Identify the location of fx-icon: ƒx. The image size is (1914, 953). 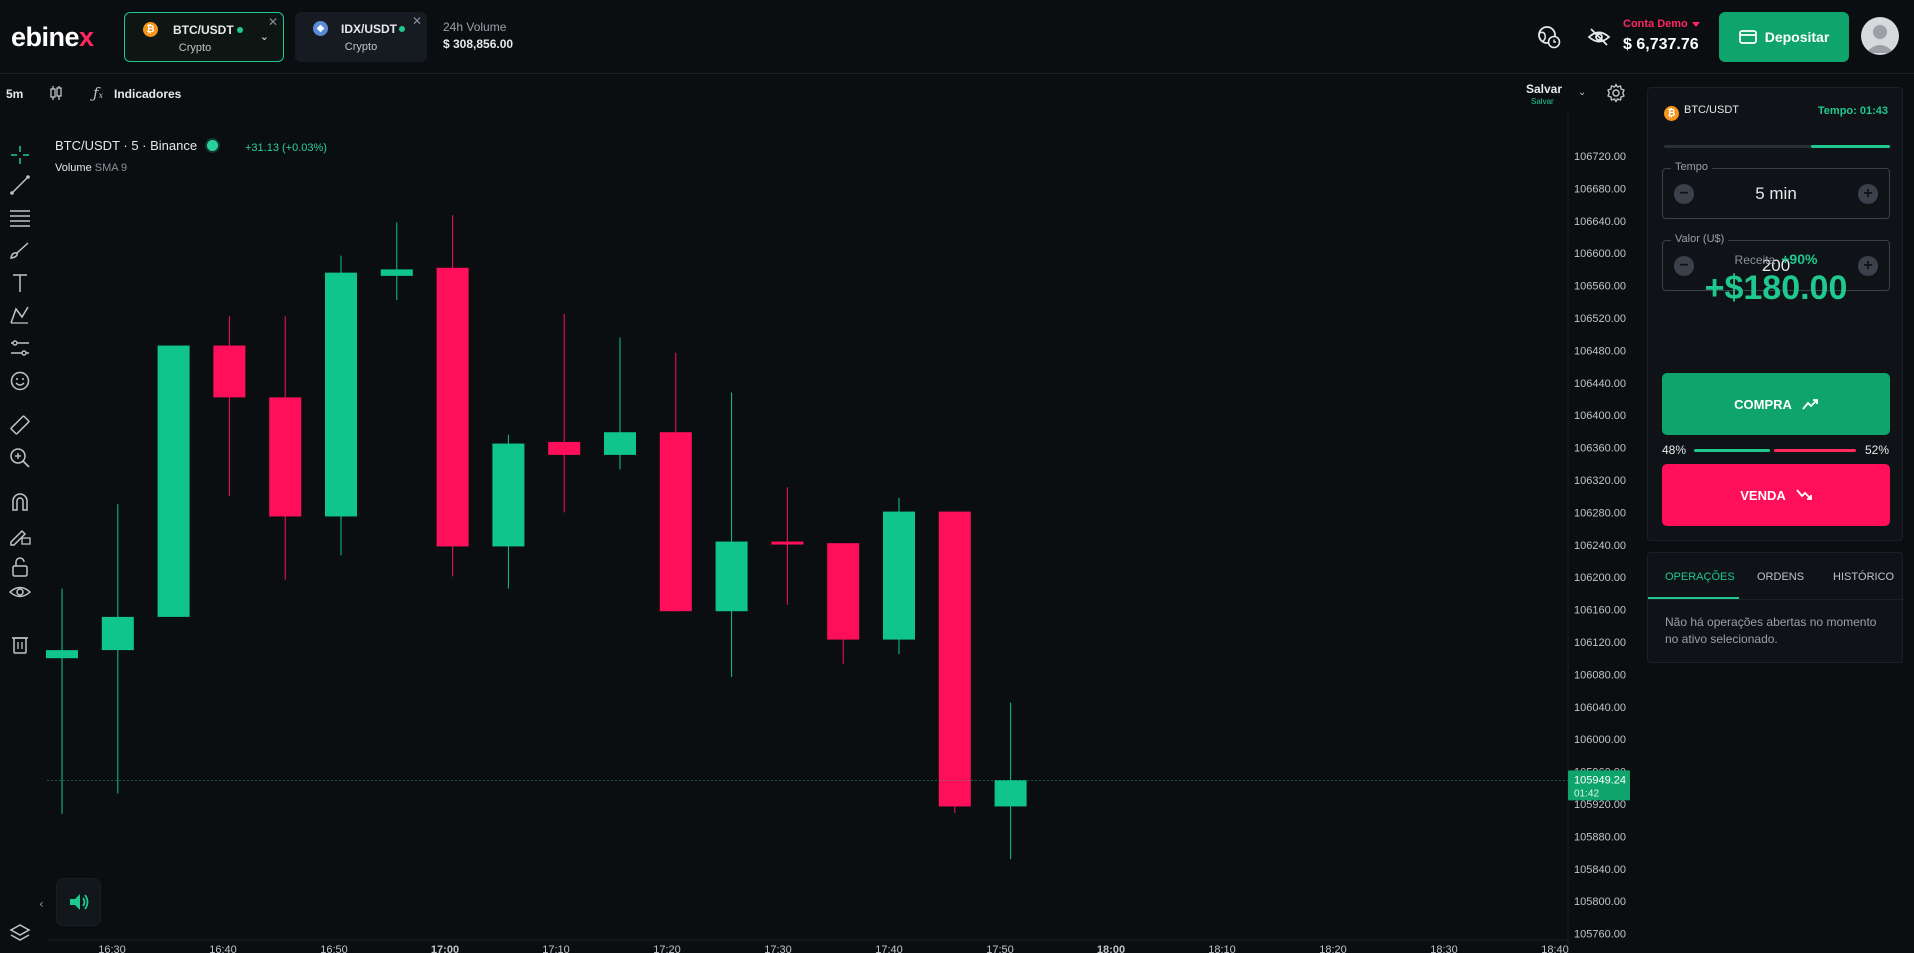
(98, 93).